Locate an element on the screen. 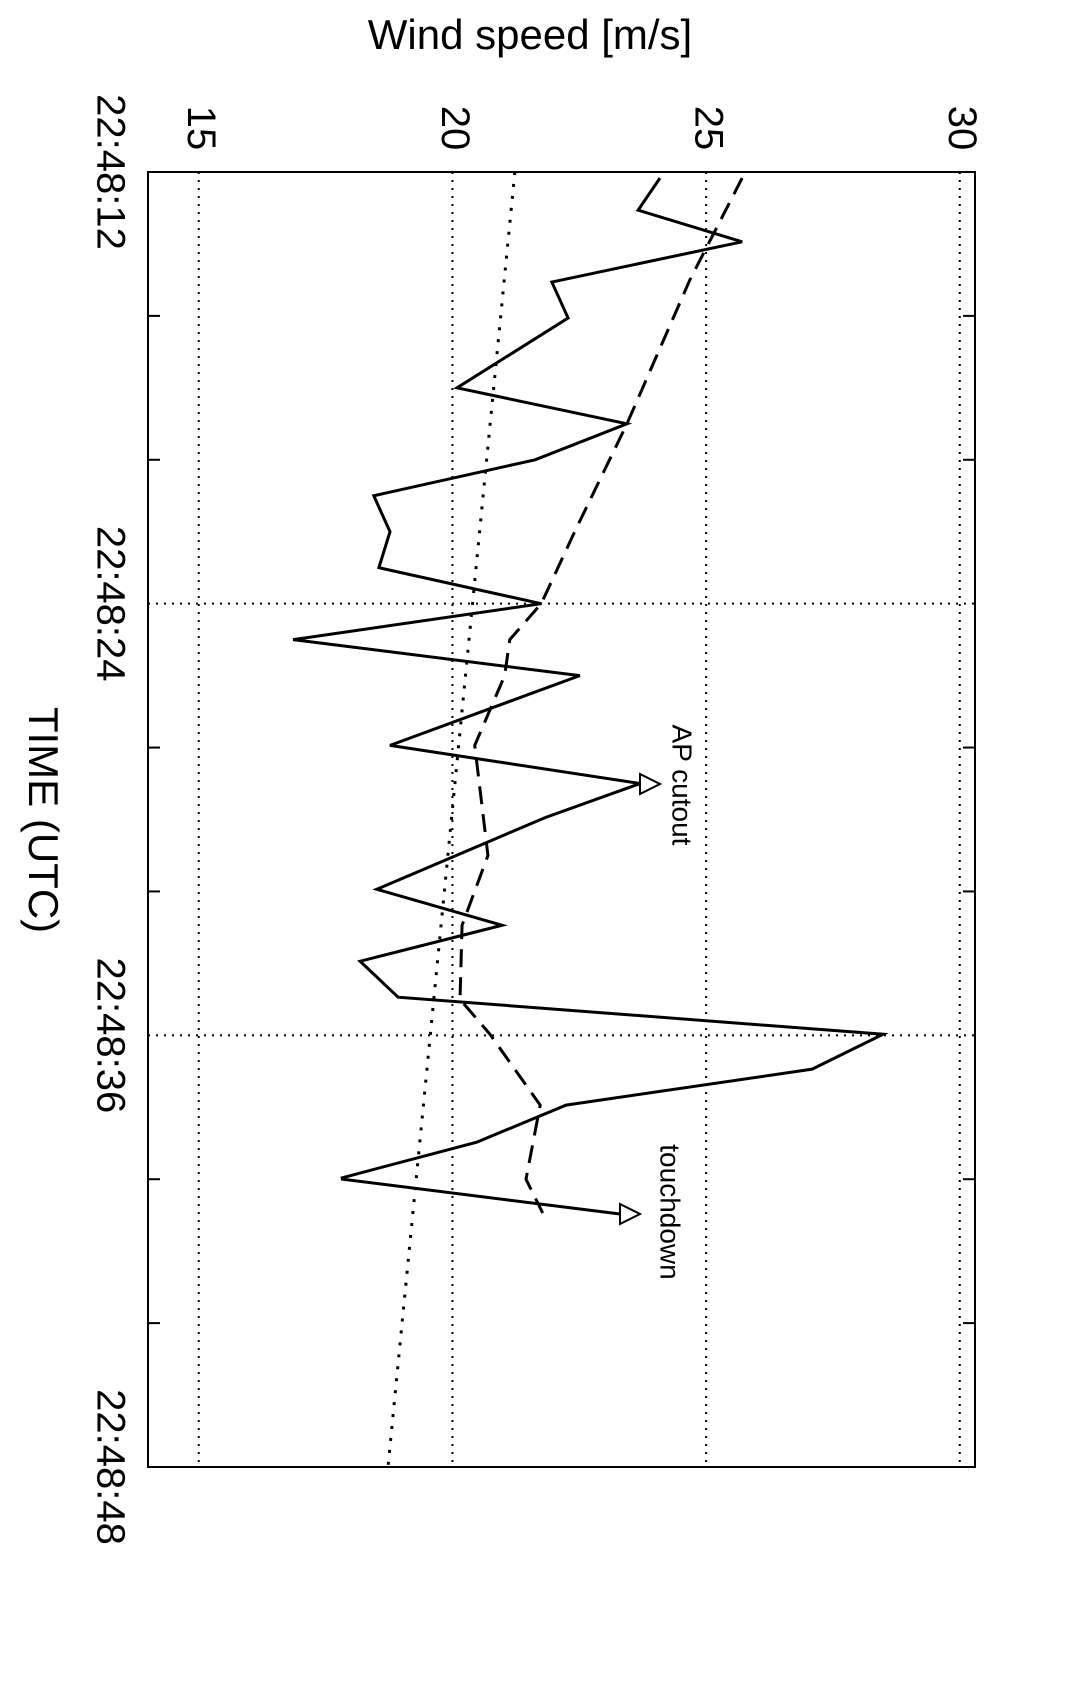 The height and width of the screenshot is (1707, 1078). chart-title: Wind speed [m/s] is located at coordinates (530, 34).